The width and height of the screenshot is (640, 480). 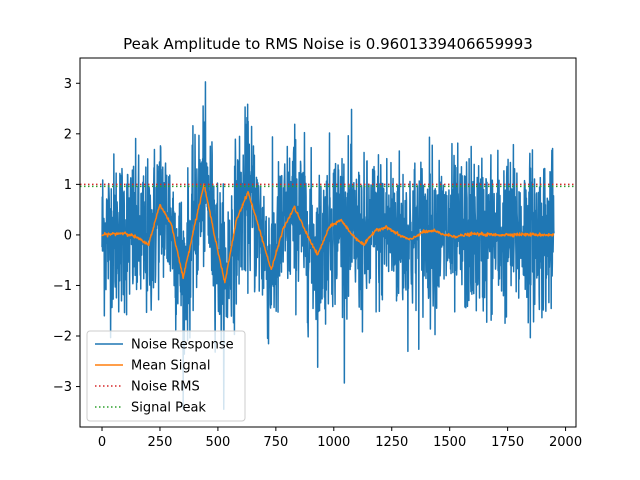 I want to click on legend-box, so click(x=166, y=376).